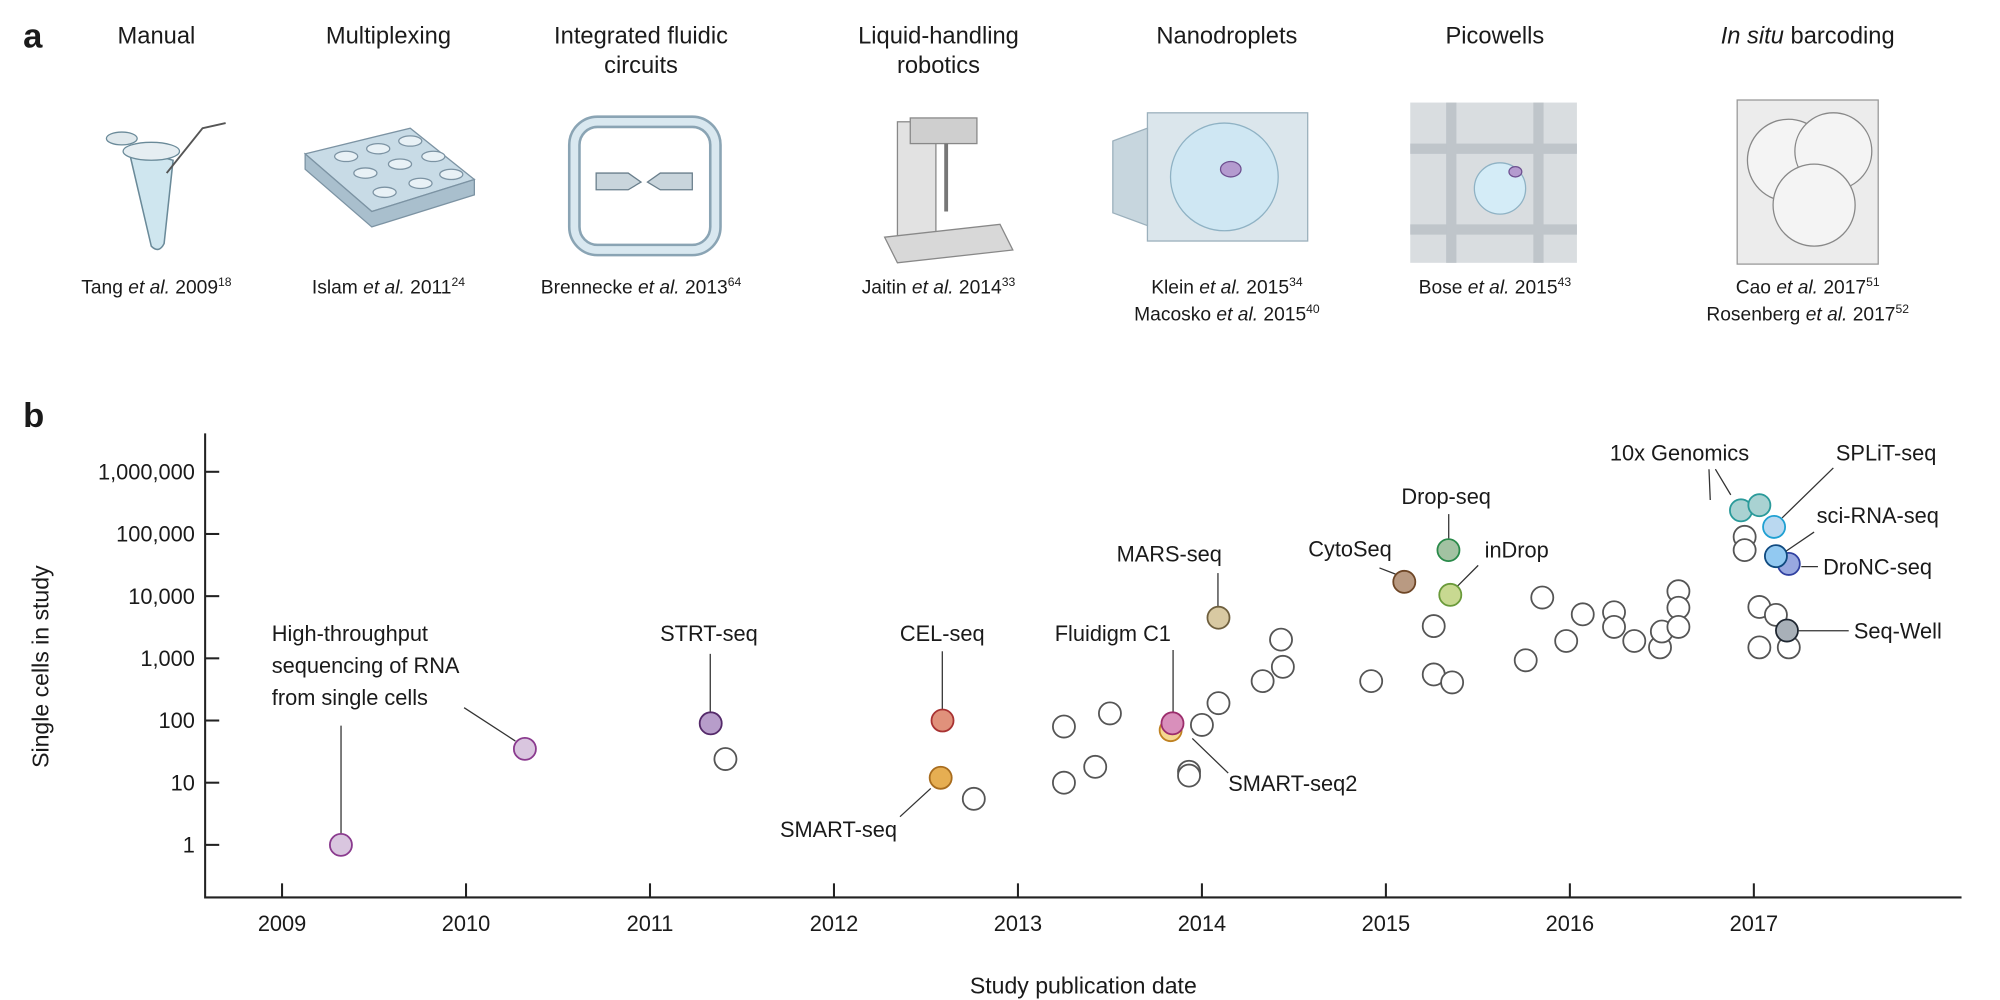 The image size is (2000, 1000). Describe the element at coordinates (282, 923) in the screenshot. I see `x-tick-label: 2009` at that location.